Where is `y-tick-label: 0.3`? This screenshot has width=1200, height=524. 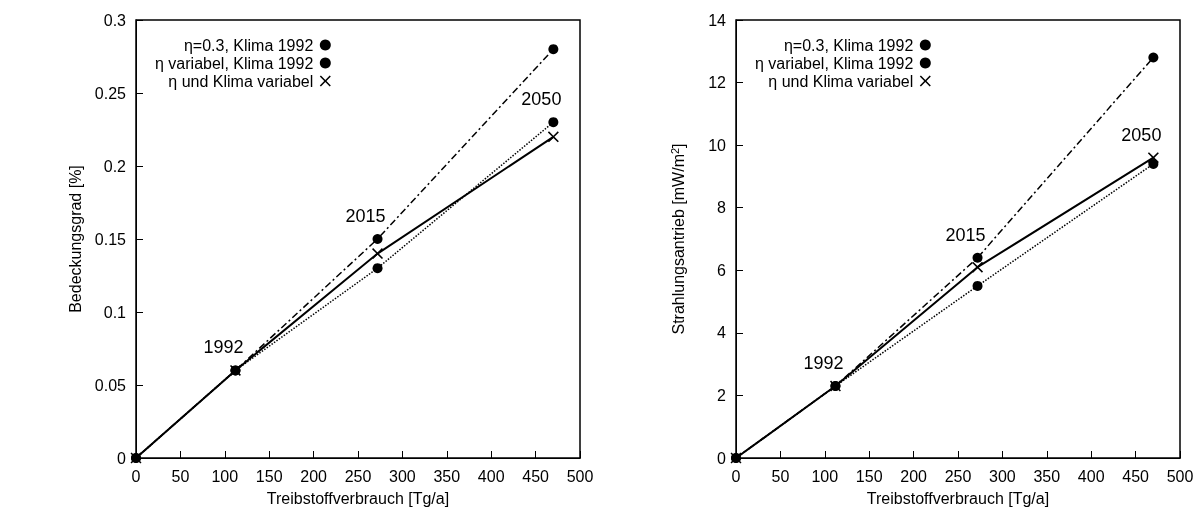
y-tick-label: 0.3 is located at coordinates (115, 20).